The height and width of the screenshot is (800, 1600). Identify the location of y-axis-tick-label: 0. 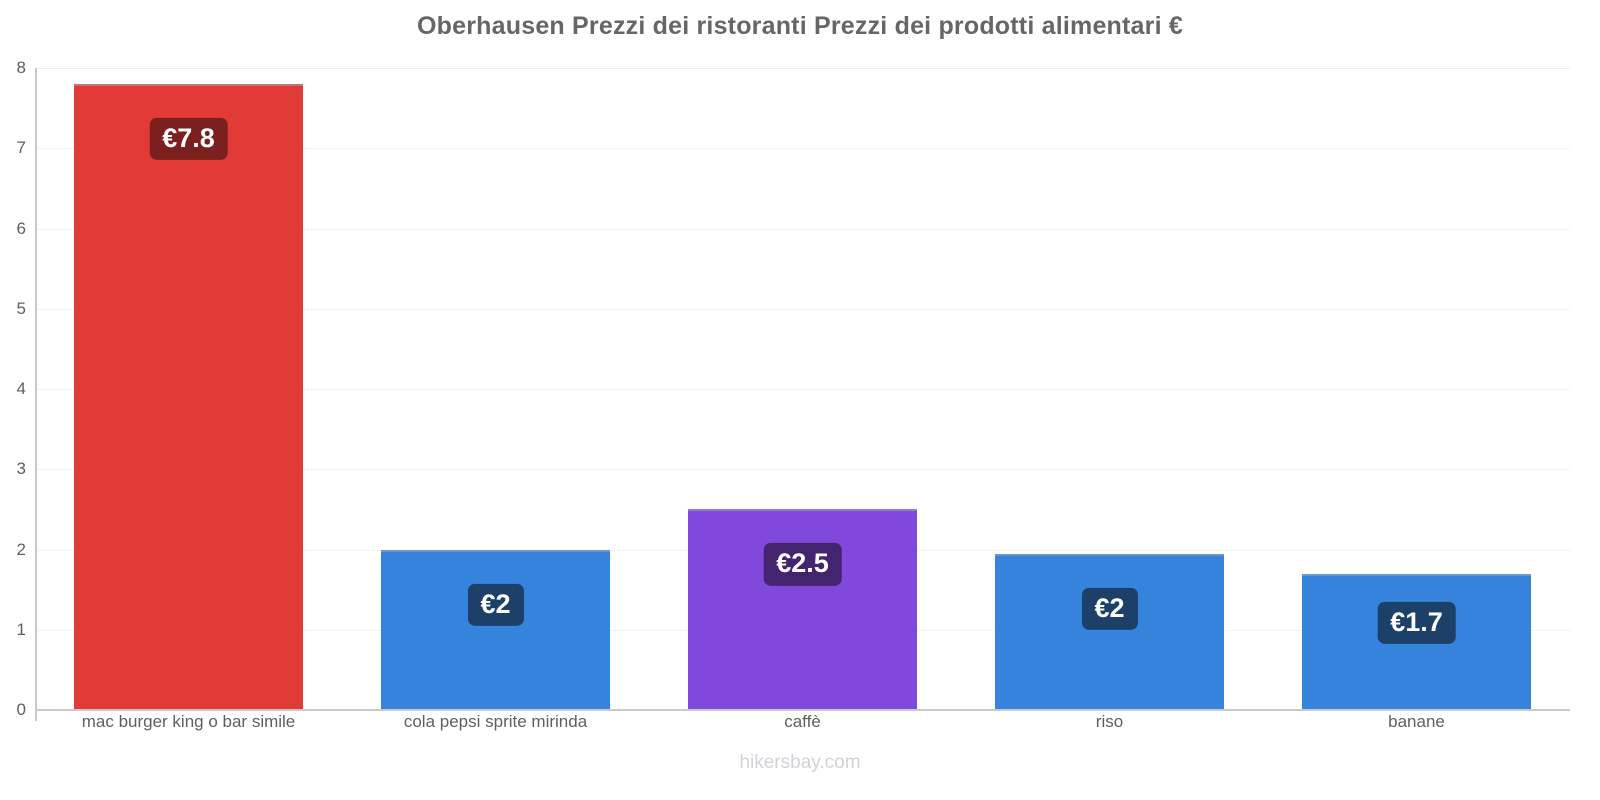
(21, 709).